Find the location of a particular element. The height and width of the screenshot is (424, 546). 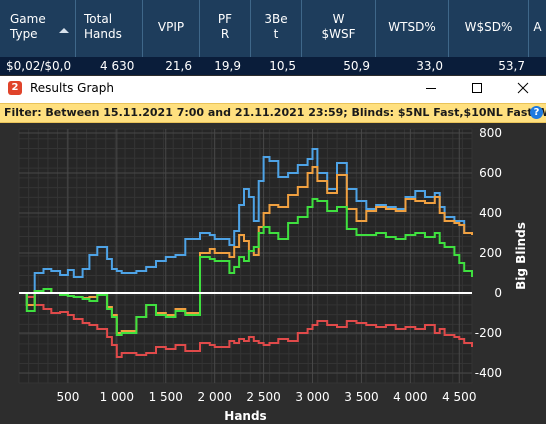

x-tick-label: 2 000 is located at coordinates (215, 397).